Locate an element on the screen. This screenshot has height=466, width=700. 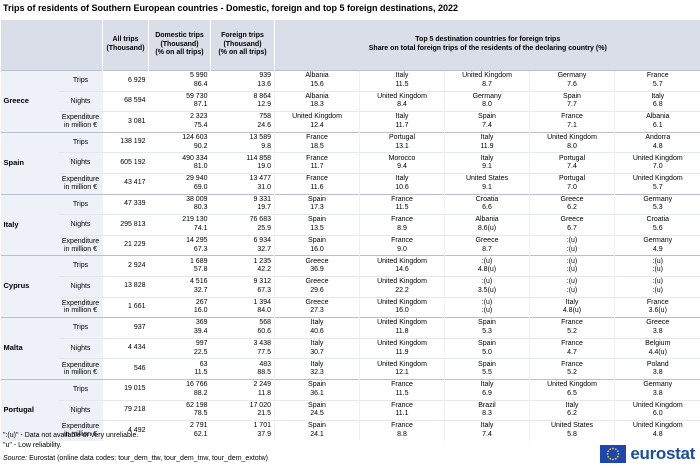
destination: Morocco 9.4 is located at coordinates (402, 163).